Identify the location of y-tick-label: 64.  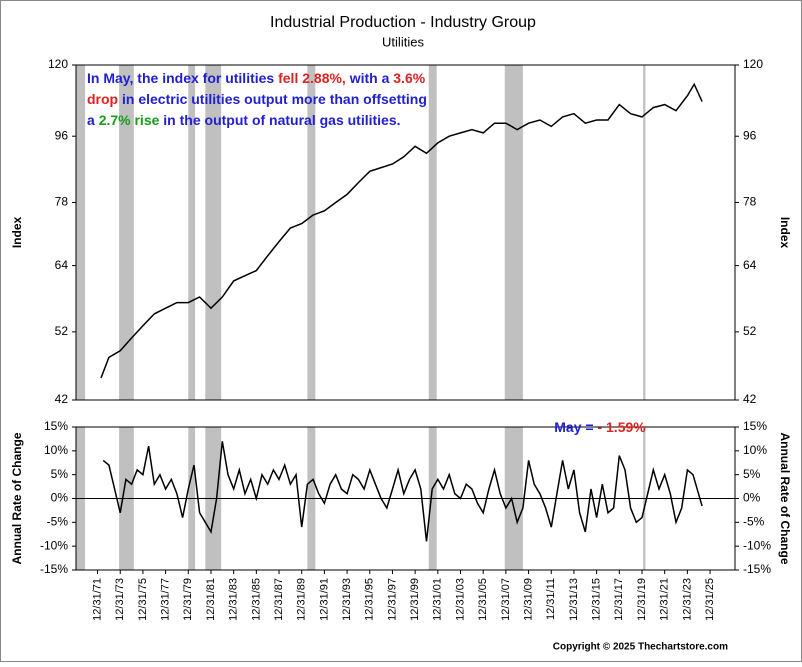
(62, 265).